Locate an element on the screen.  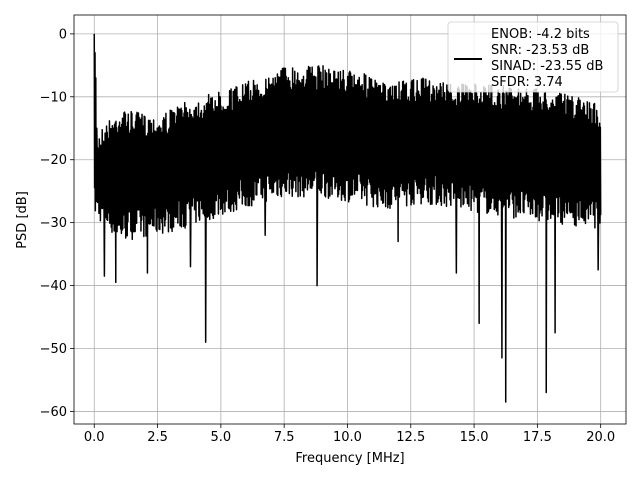
y-axis-label: PSD [dB] is located at coordinates (22, 220).